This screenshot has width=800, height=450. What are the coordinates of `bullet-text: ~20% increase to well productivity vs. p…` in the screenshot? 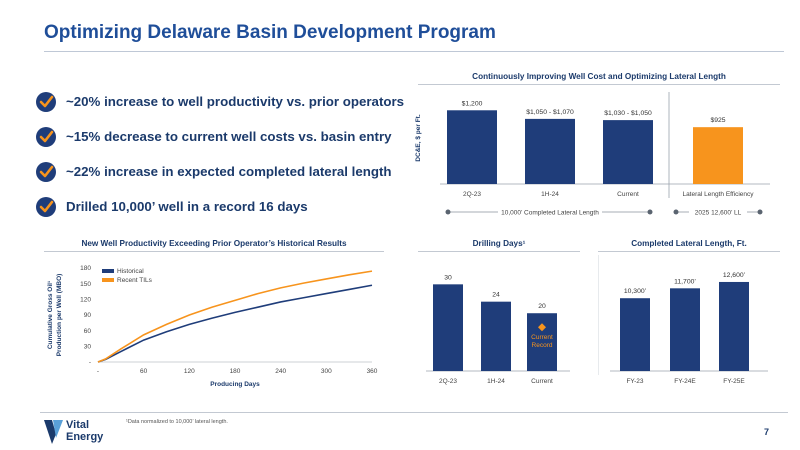 It's located at (235, 101).